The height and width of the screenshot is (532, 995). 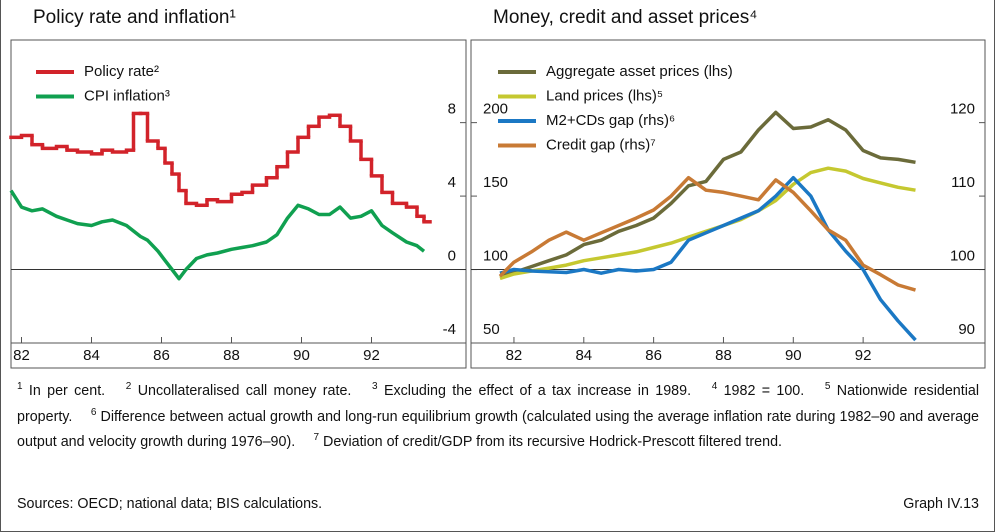 I want to click on y-tick-label: 90, so click(x=966, y=329).